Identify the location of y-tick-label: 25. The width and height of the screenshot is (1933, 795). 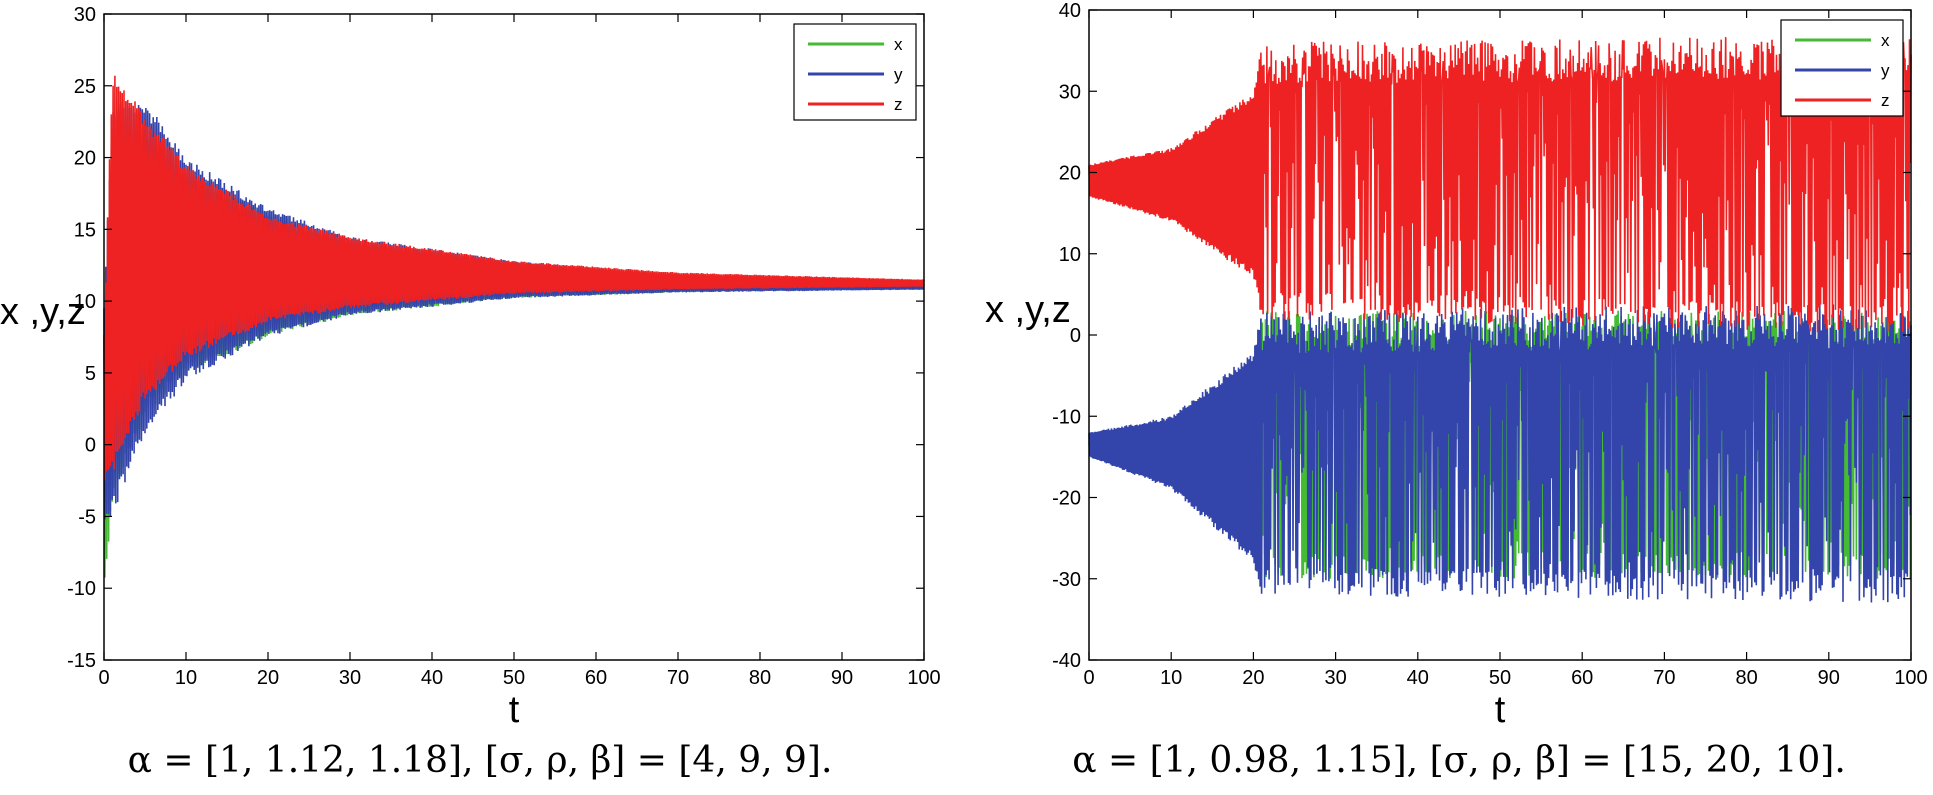
(85, 87).